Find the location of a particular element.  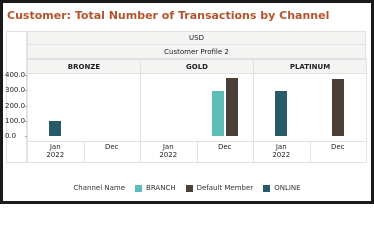

y-tick-label: 200.0 is located at coordinates (15, 105).